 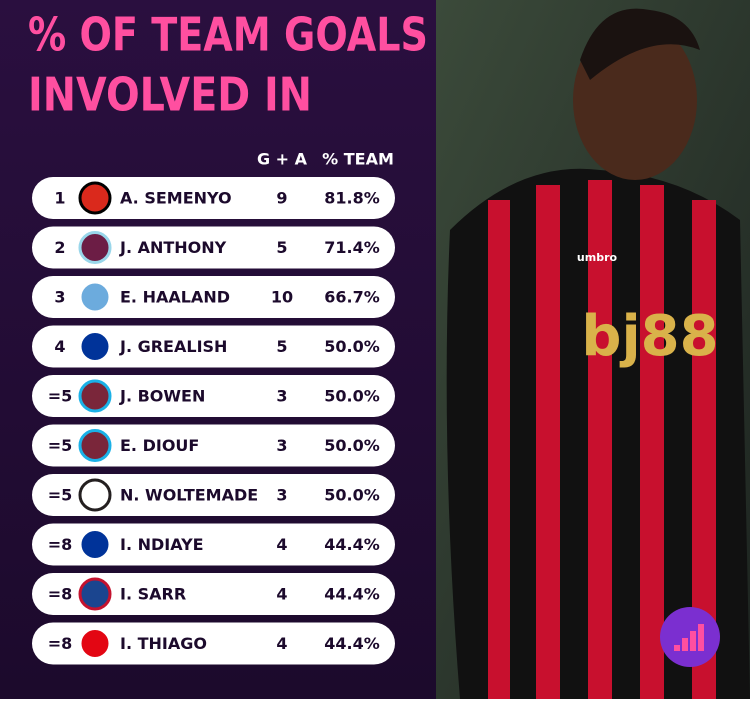 I want to click on rank: 1, so click(x=59, y=198).